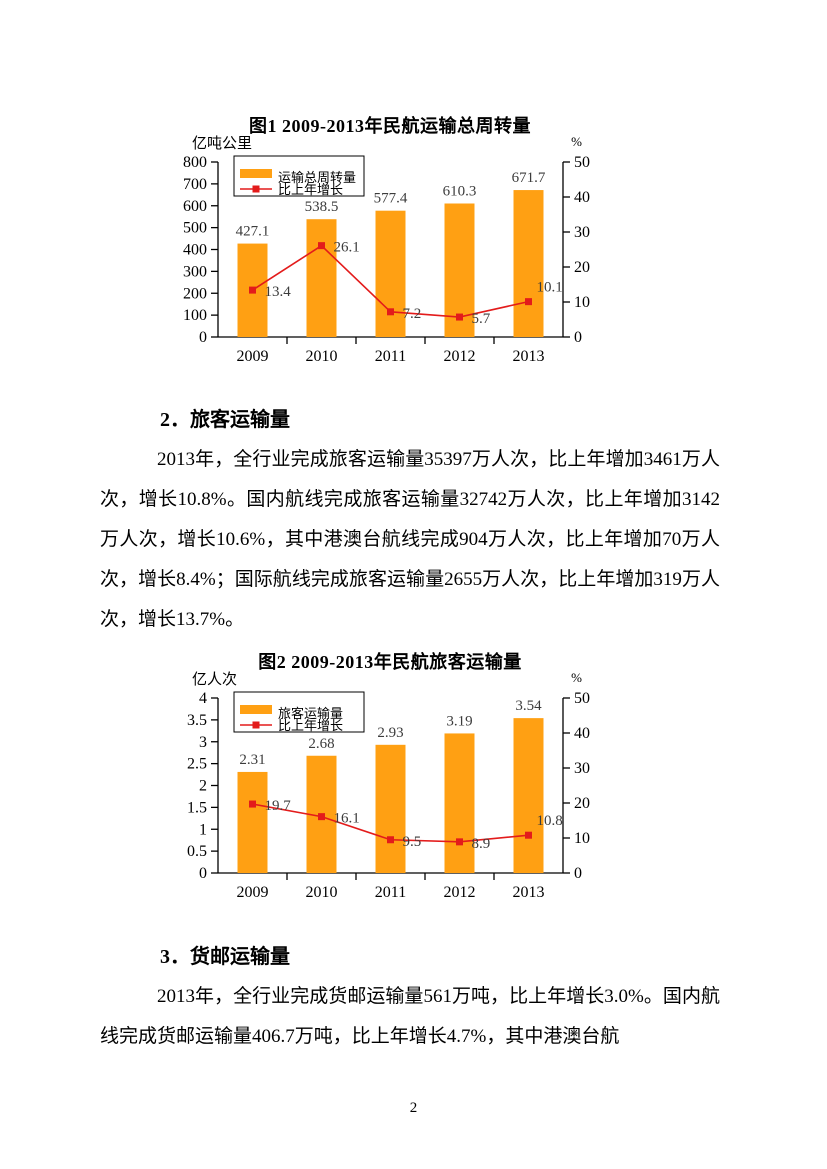  Describe the element at coordinates (391, 199) in the screenshot. I see `svg-text: 577.4` at that location.